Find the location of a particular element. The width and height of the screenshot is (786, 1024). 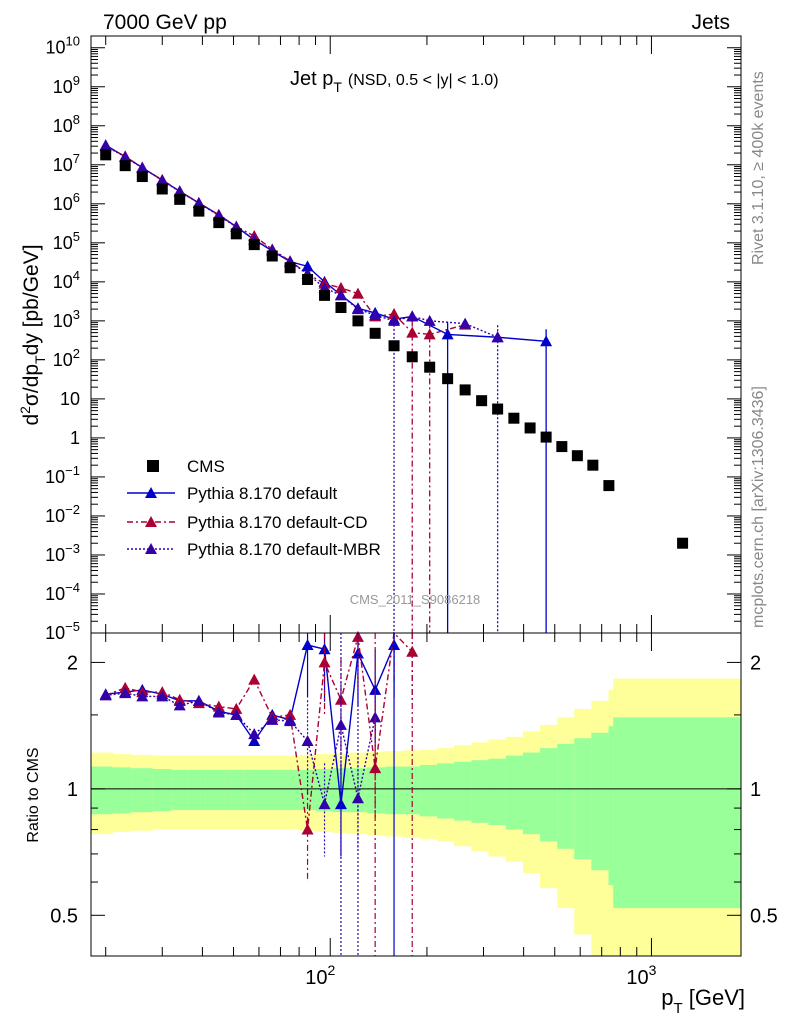

legend-label-default: Pythia 8.170 default is located at coordinates (262, 493).